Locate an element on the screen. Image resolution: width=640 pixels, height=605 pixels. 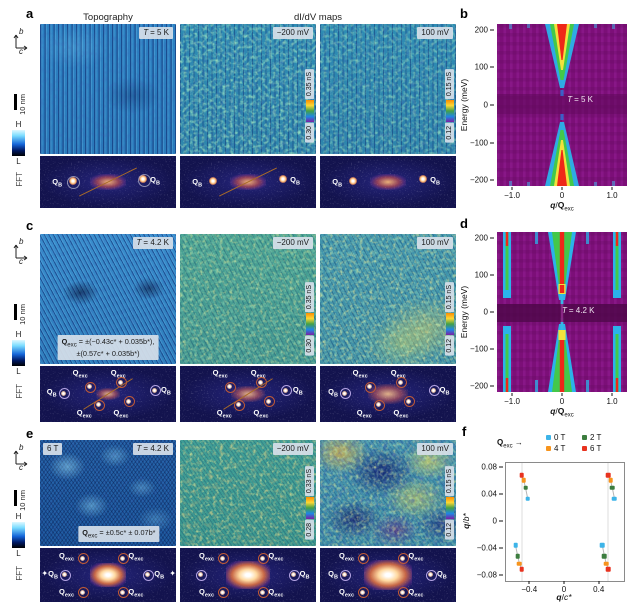
b-y-axis-ticks: 200 100 0 −100 −200 is located at coordinates (481, 105).